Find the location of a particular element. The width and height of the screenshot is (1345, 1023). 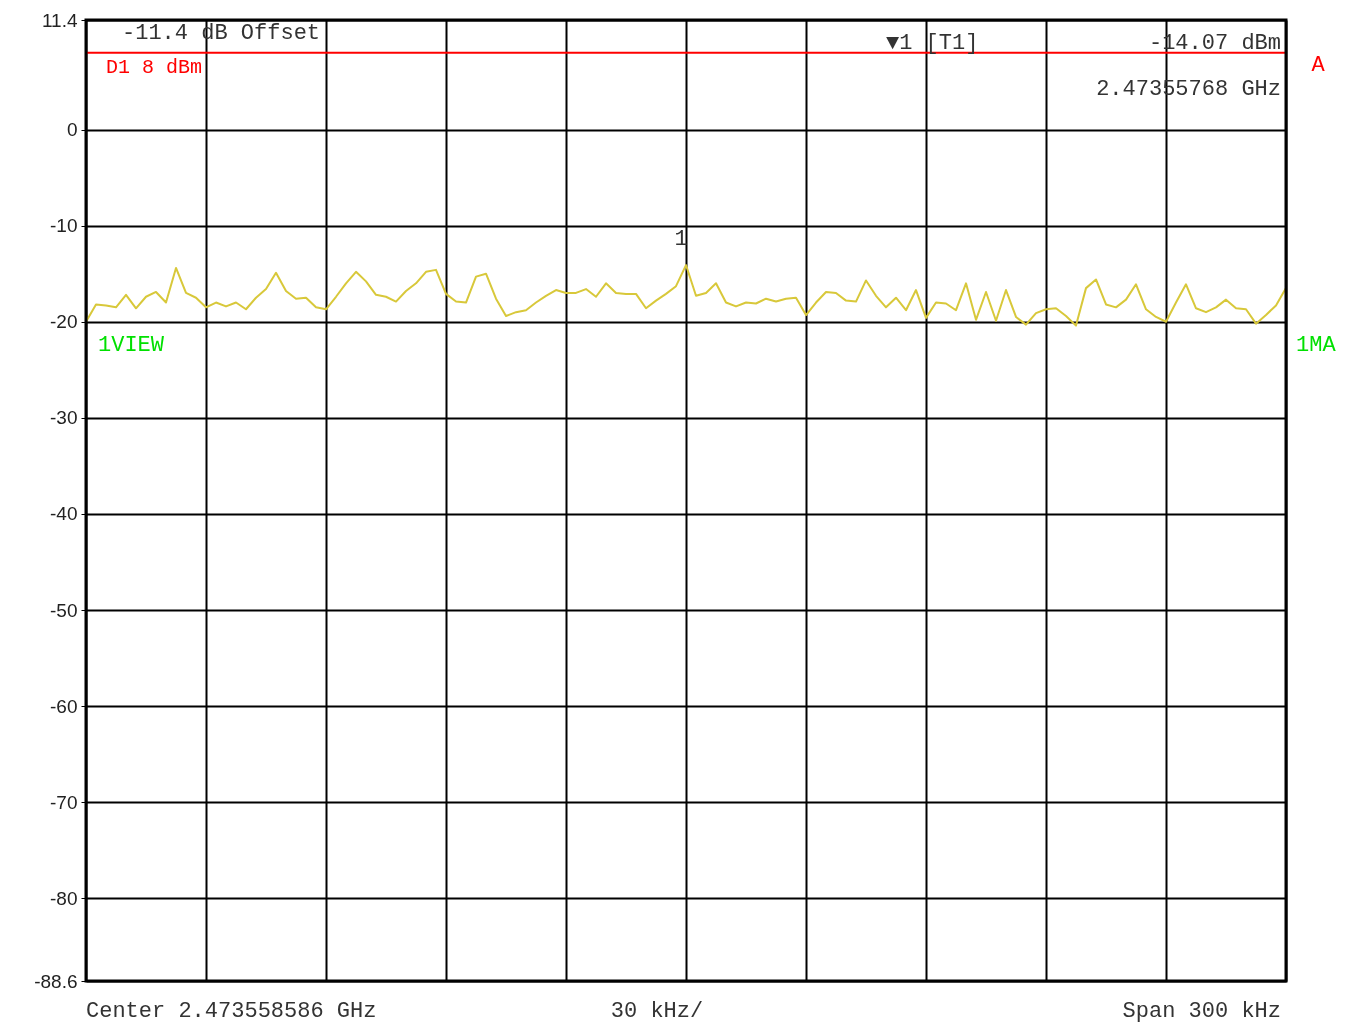

text: Center 2.473558586 GHz is located at coordinates (231, 1011).